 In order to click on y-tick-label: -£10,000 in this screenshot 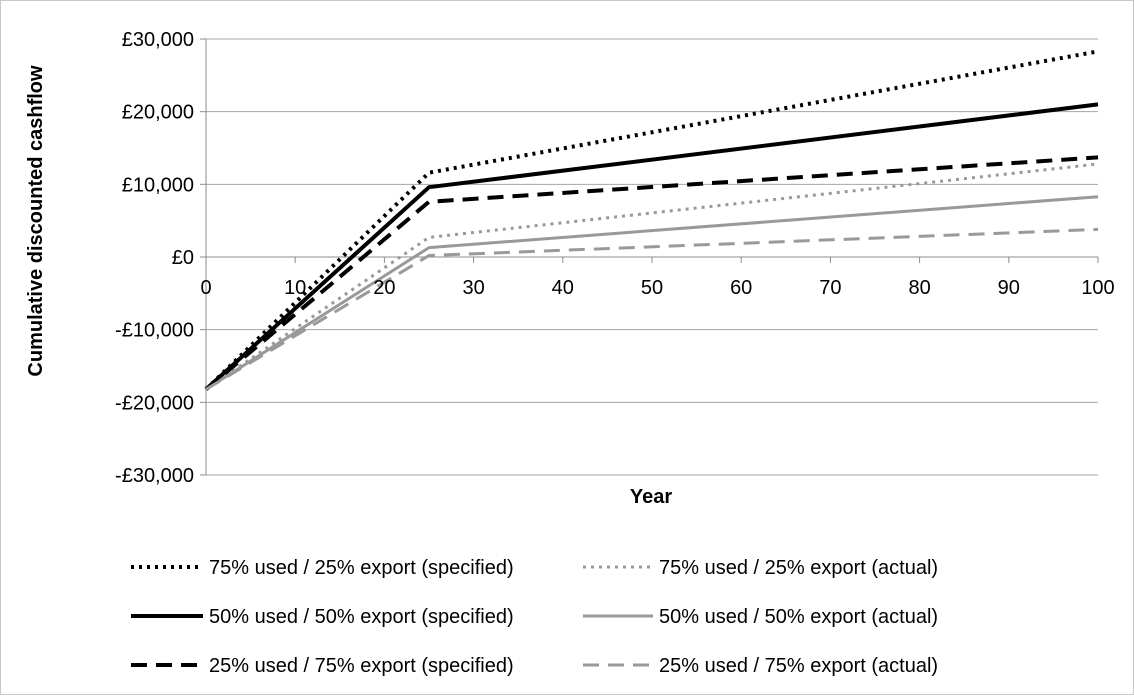, I will do `click(154, 331)`.